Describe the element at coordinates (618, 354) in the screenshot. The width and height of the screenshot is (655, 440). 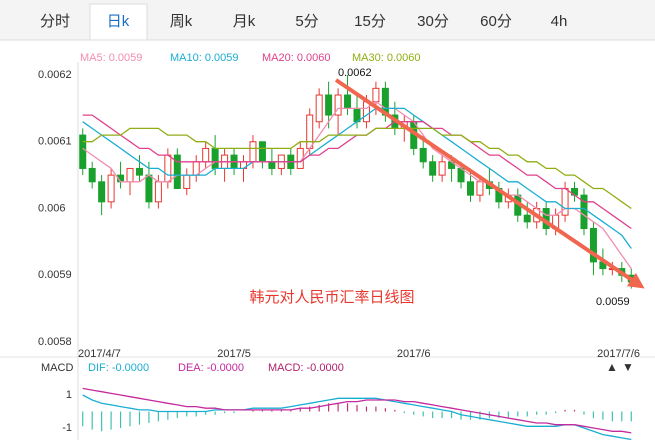
I see `x-tick-label: 2017/7/6` at that location.